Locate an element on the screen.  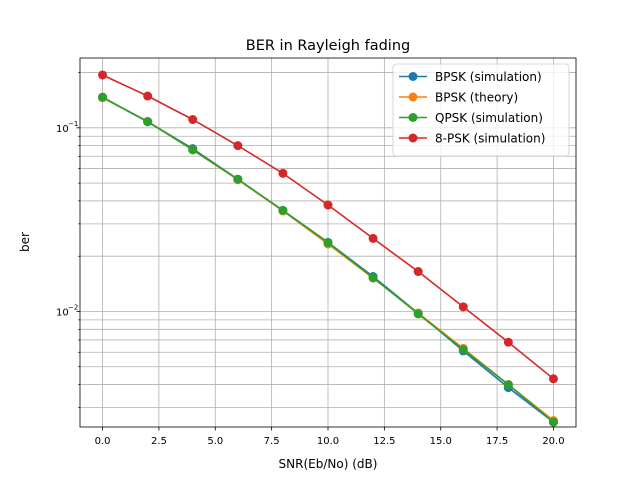
legend-label: BPSK (simulation) is located at coordinates (488, 77).